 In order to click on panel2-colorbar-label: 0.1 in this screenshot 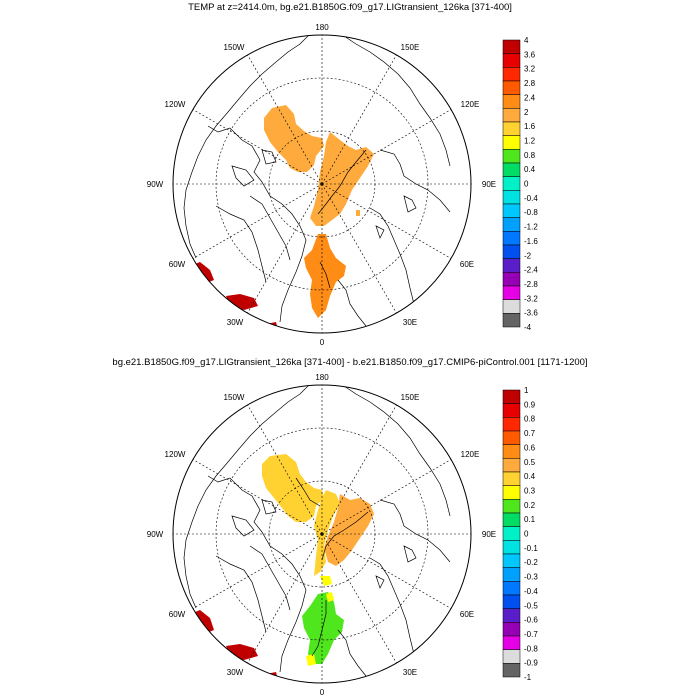, I will do `click(530, 519)`.